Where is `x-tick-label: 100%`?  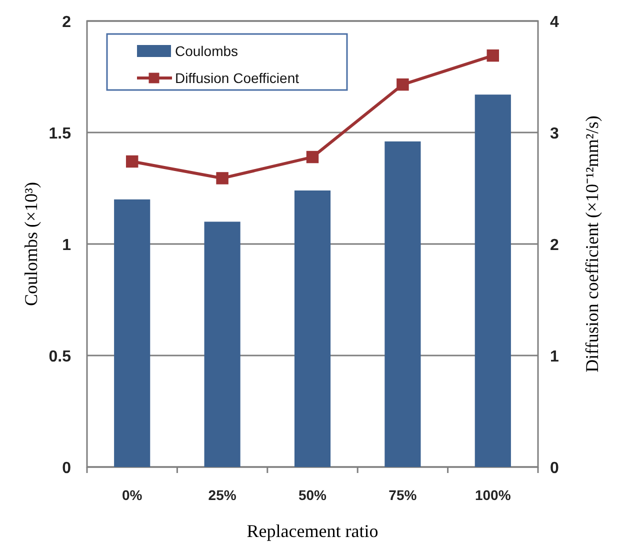
x-tick-label: 100% is located at coordinates (493, 495).